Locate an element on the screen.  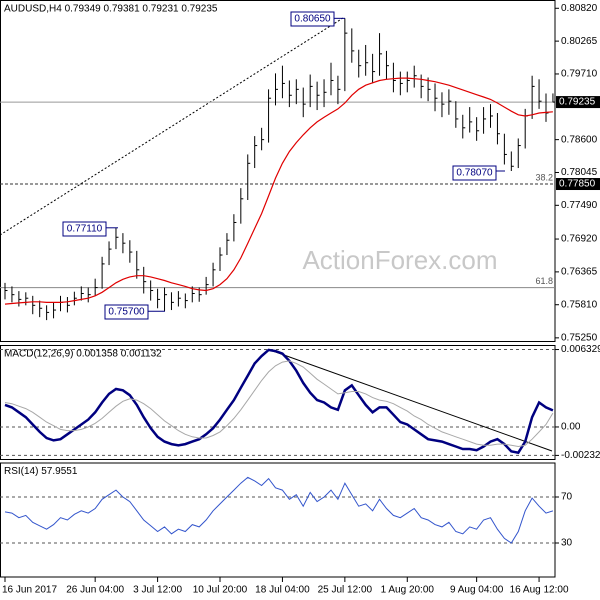
x-tick-label: 25 Jul 12:00 is located at coordinates (345, 590).